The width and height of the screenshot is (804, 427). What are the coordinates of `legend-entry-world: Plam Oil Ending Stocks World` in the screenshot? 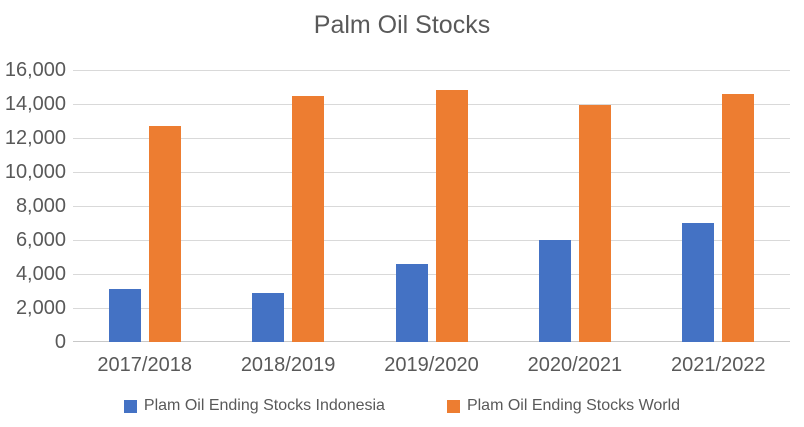 It's located at (563, 406).